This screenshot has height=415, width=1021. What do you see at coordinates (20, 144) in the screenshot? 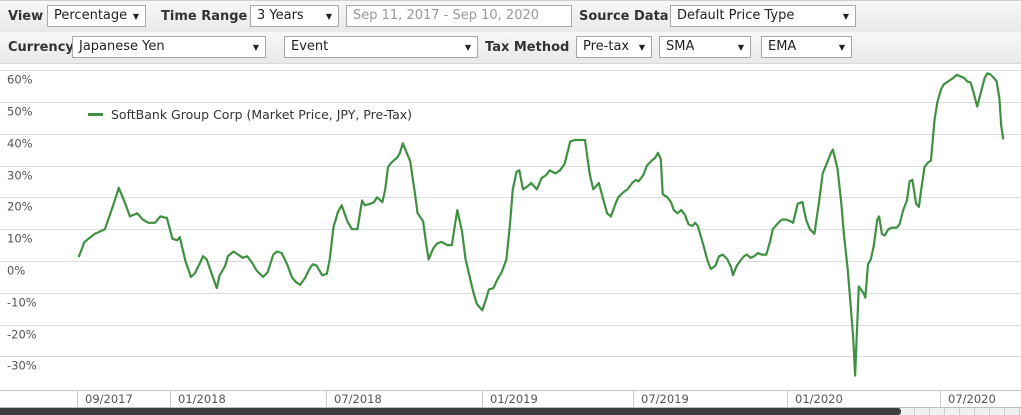
I see `y-axis-label-40: 40%` at bounding box center [20, 144].